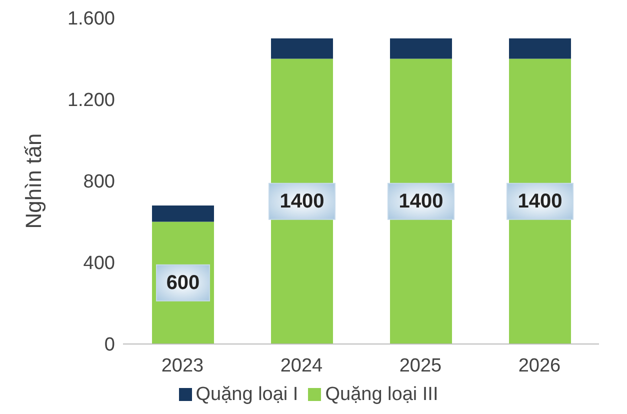 The height and width of the screenshot is (414, 627). Describe the element at coordinates (91, 101) in the screenshot. I see `y-tick-label: 1.200` at that location.